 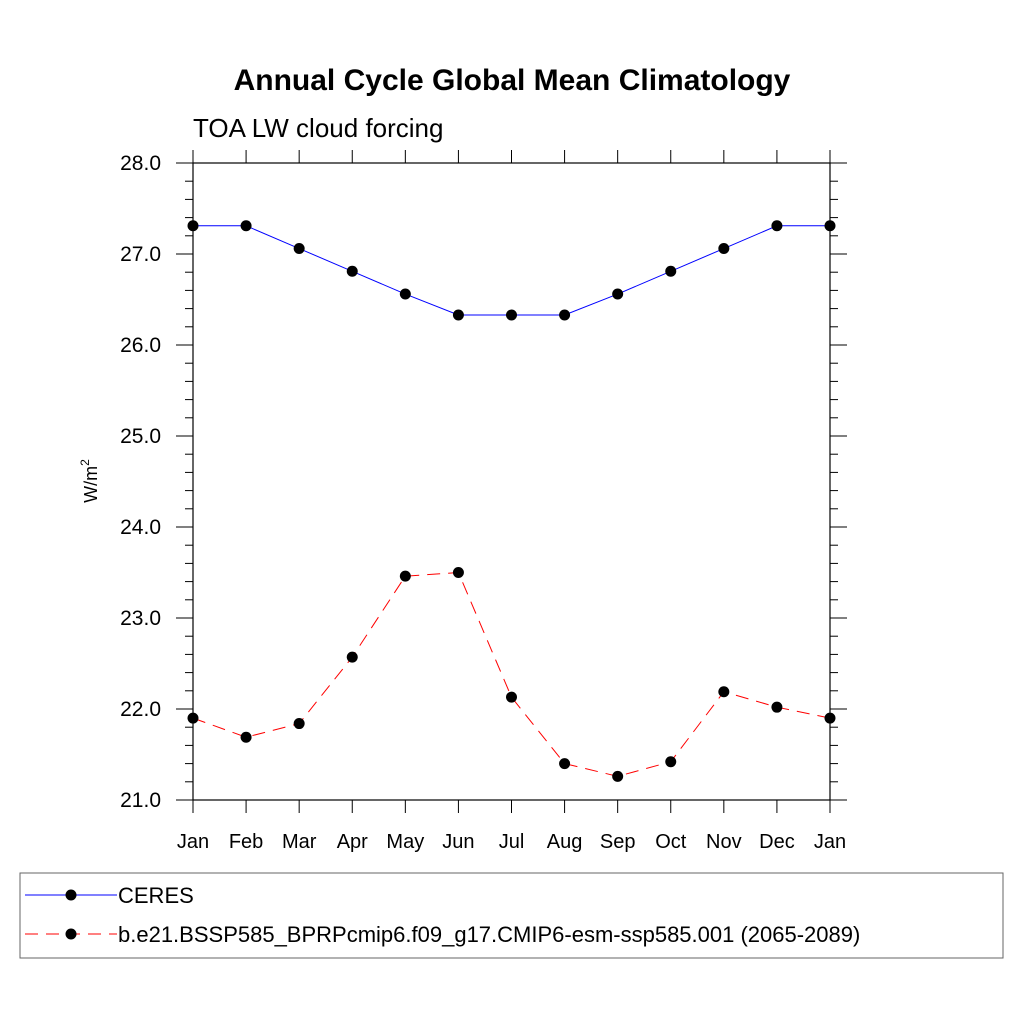 What do you see at coordinates (140, 482) in the screenshot?
I see `y-tick-labels: 21.0 22.0 23.0 24.0 25.0 26.0 27.0 28.0` at bounding box center [140, 482].